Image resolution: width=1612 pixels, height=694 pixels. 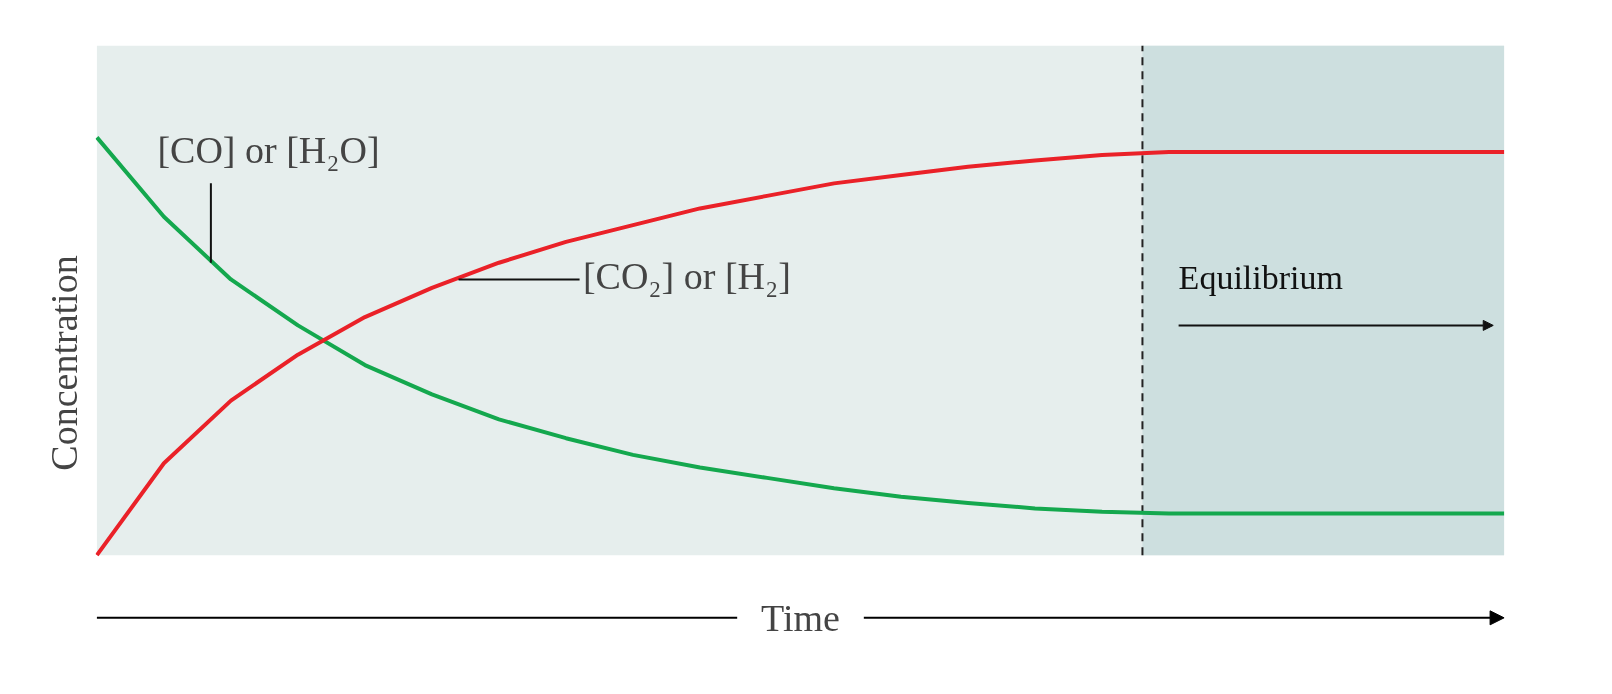 What do you see at coordinates (1260, 278) in the screenshot?
I see `annotation: Equilibrium` at bounding box center [1260, 278].